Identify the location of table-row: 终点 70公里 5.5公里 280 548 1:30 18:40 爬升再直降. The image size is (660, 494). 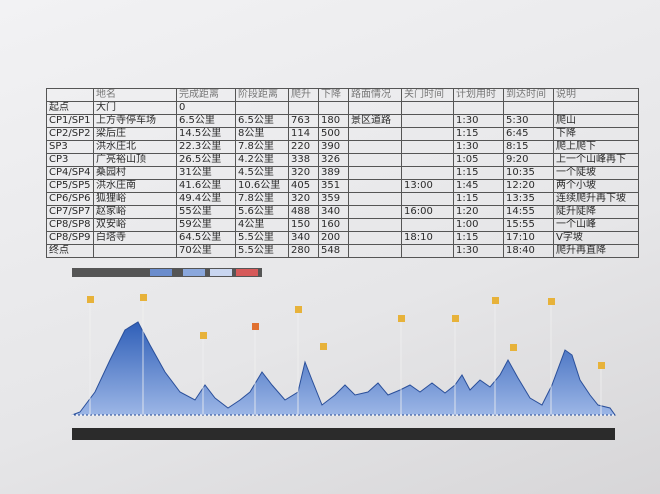
(342, 251).